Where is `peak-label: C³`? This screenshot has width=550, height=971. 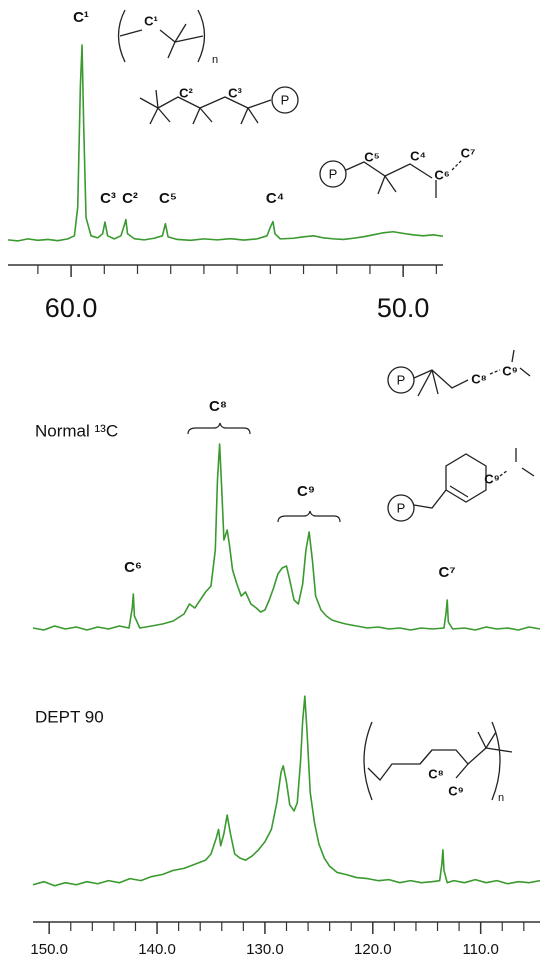 peak-label: C³ is located at coordinates (108, 198).